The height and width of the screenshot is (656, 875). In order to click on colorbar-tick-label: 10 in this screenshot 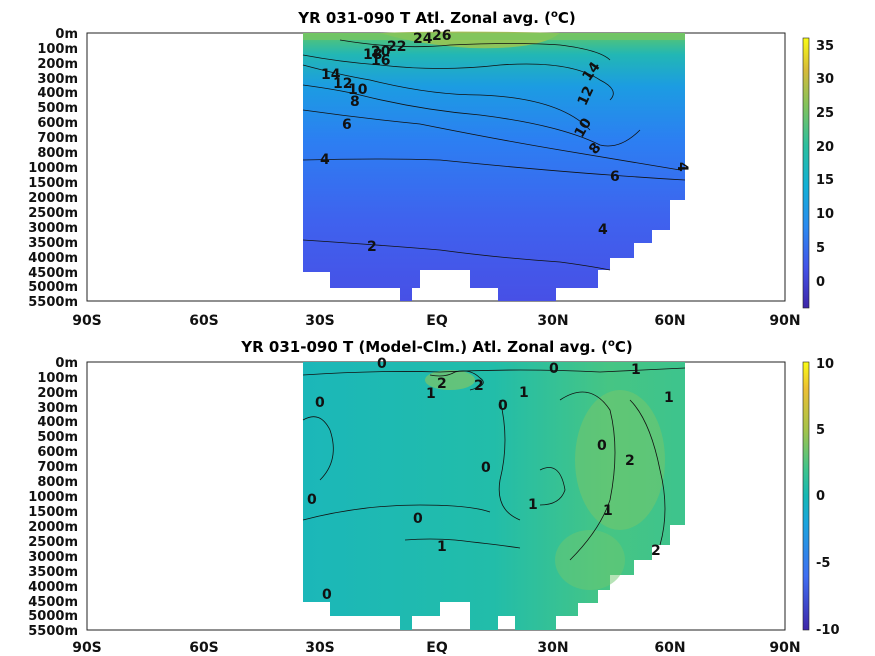, I will do `click(825, 214)`.